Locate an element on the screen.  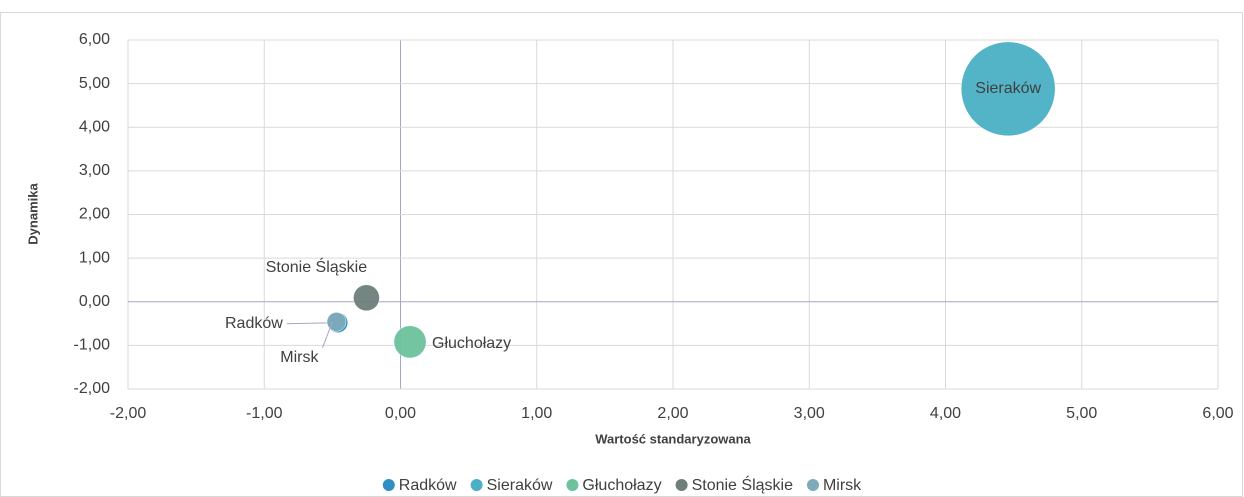
data-label: Głuchołazy is located at coordinates (471, 343).